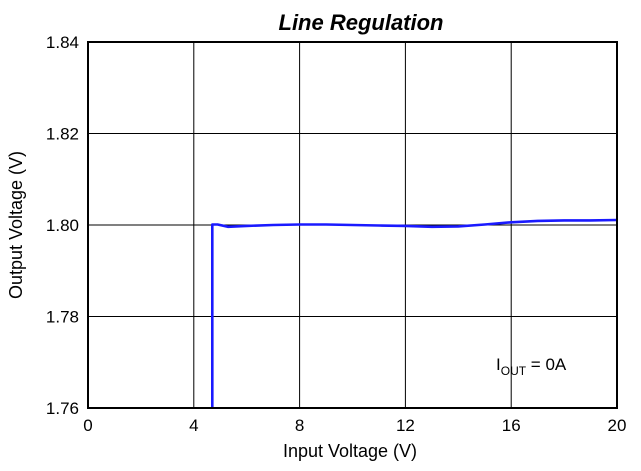 This screenshot has width=641, height=471. Describe the element at coordinates (354, 425) in the screenshot. I see `x-tick-labels: 0 4 8 12 16 20` at that location.